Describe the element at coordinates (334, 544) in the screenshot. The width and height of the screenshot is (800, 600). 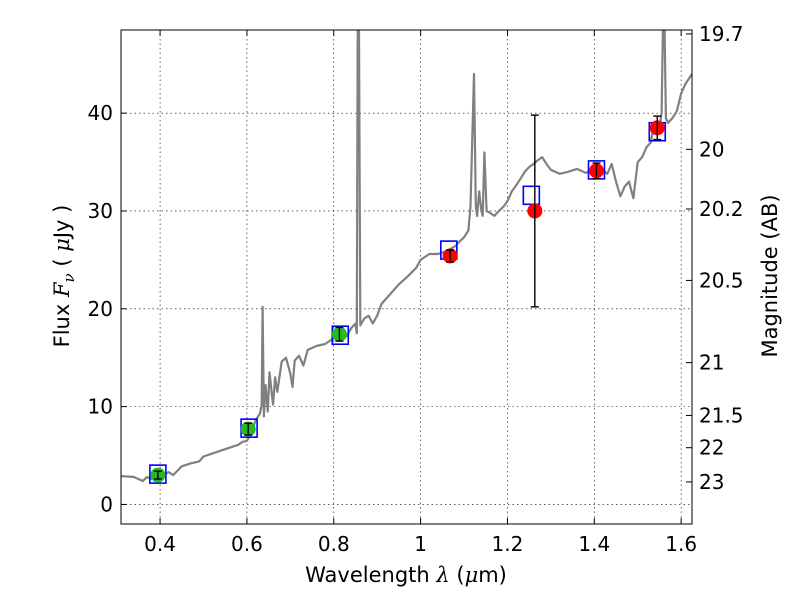
I see `x-tick-label: 0.8` at that location.